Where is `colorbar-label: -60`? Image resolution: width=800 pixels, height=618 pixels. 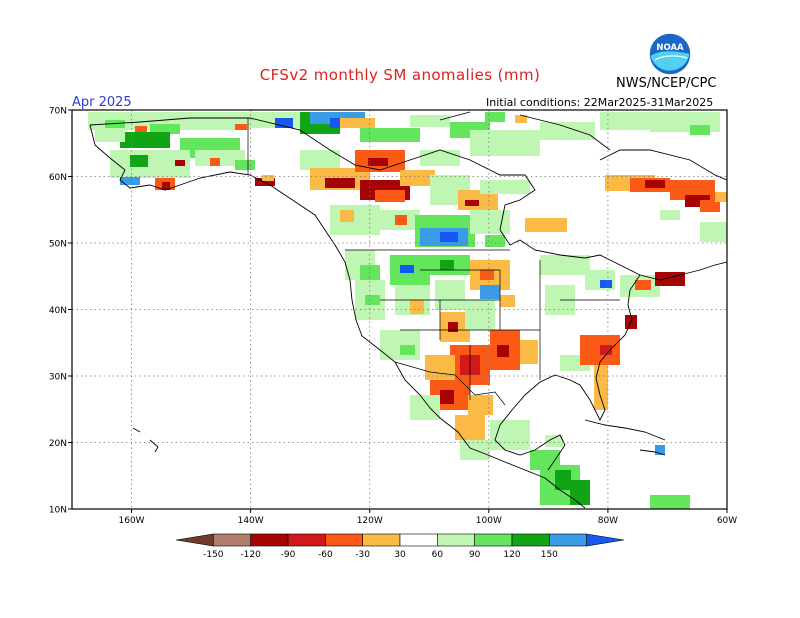
colorbar-label: -60 is located at coordinates (325, 555).